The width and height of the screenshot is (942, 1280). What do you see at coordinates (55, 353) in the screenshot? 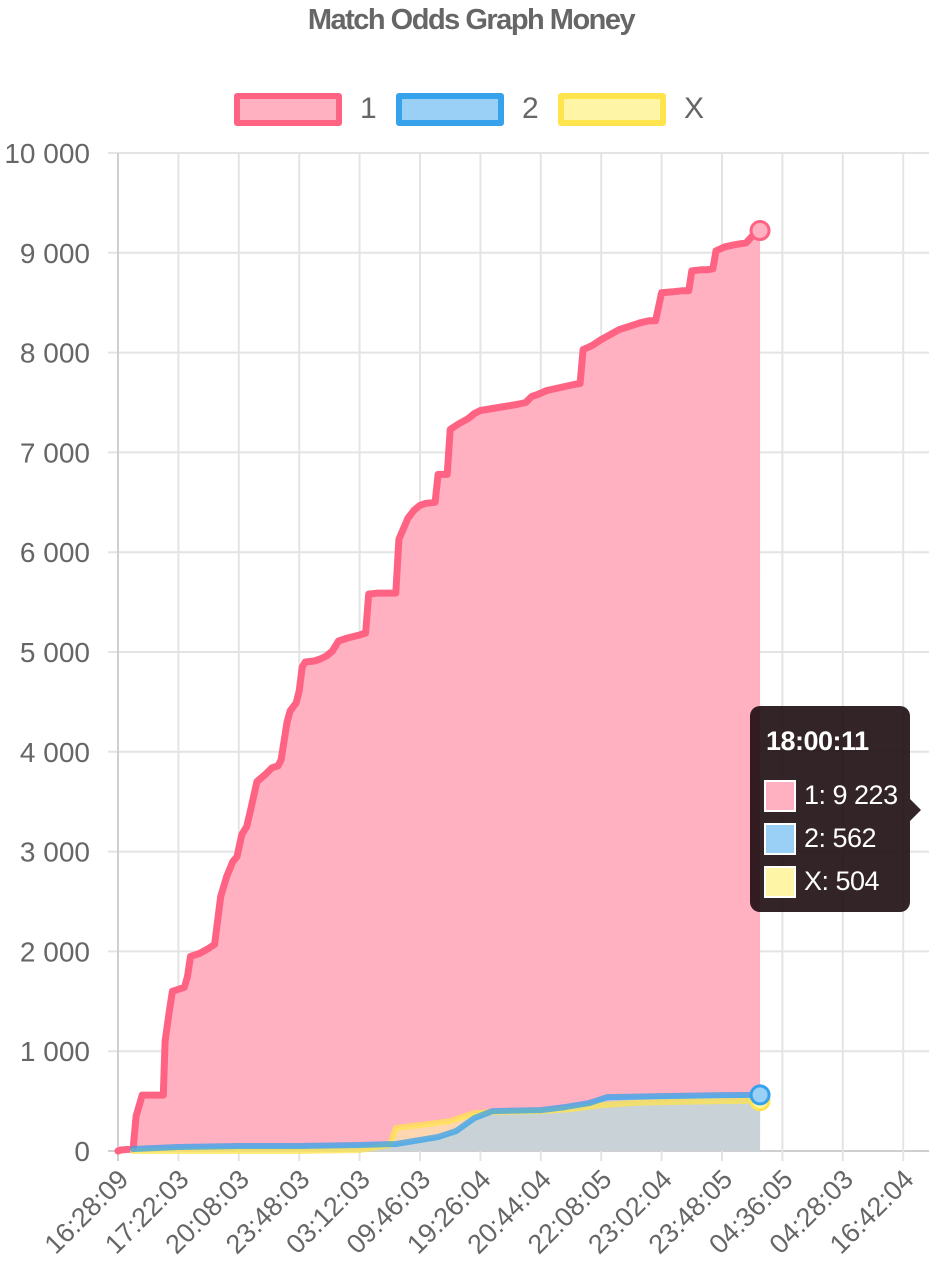
I see `y-tick-label: 8 000` at bounding box center [55, 353].